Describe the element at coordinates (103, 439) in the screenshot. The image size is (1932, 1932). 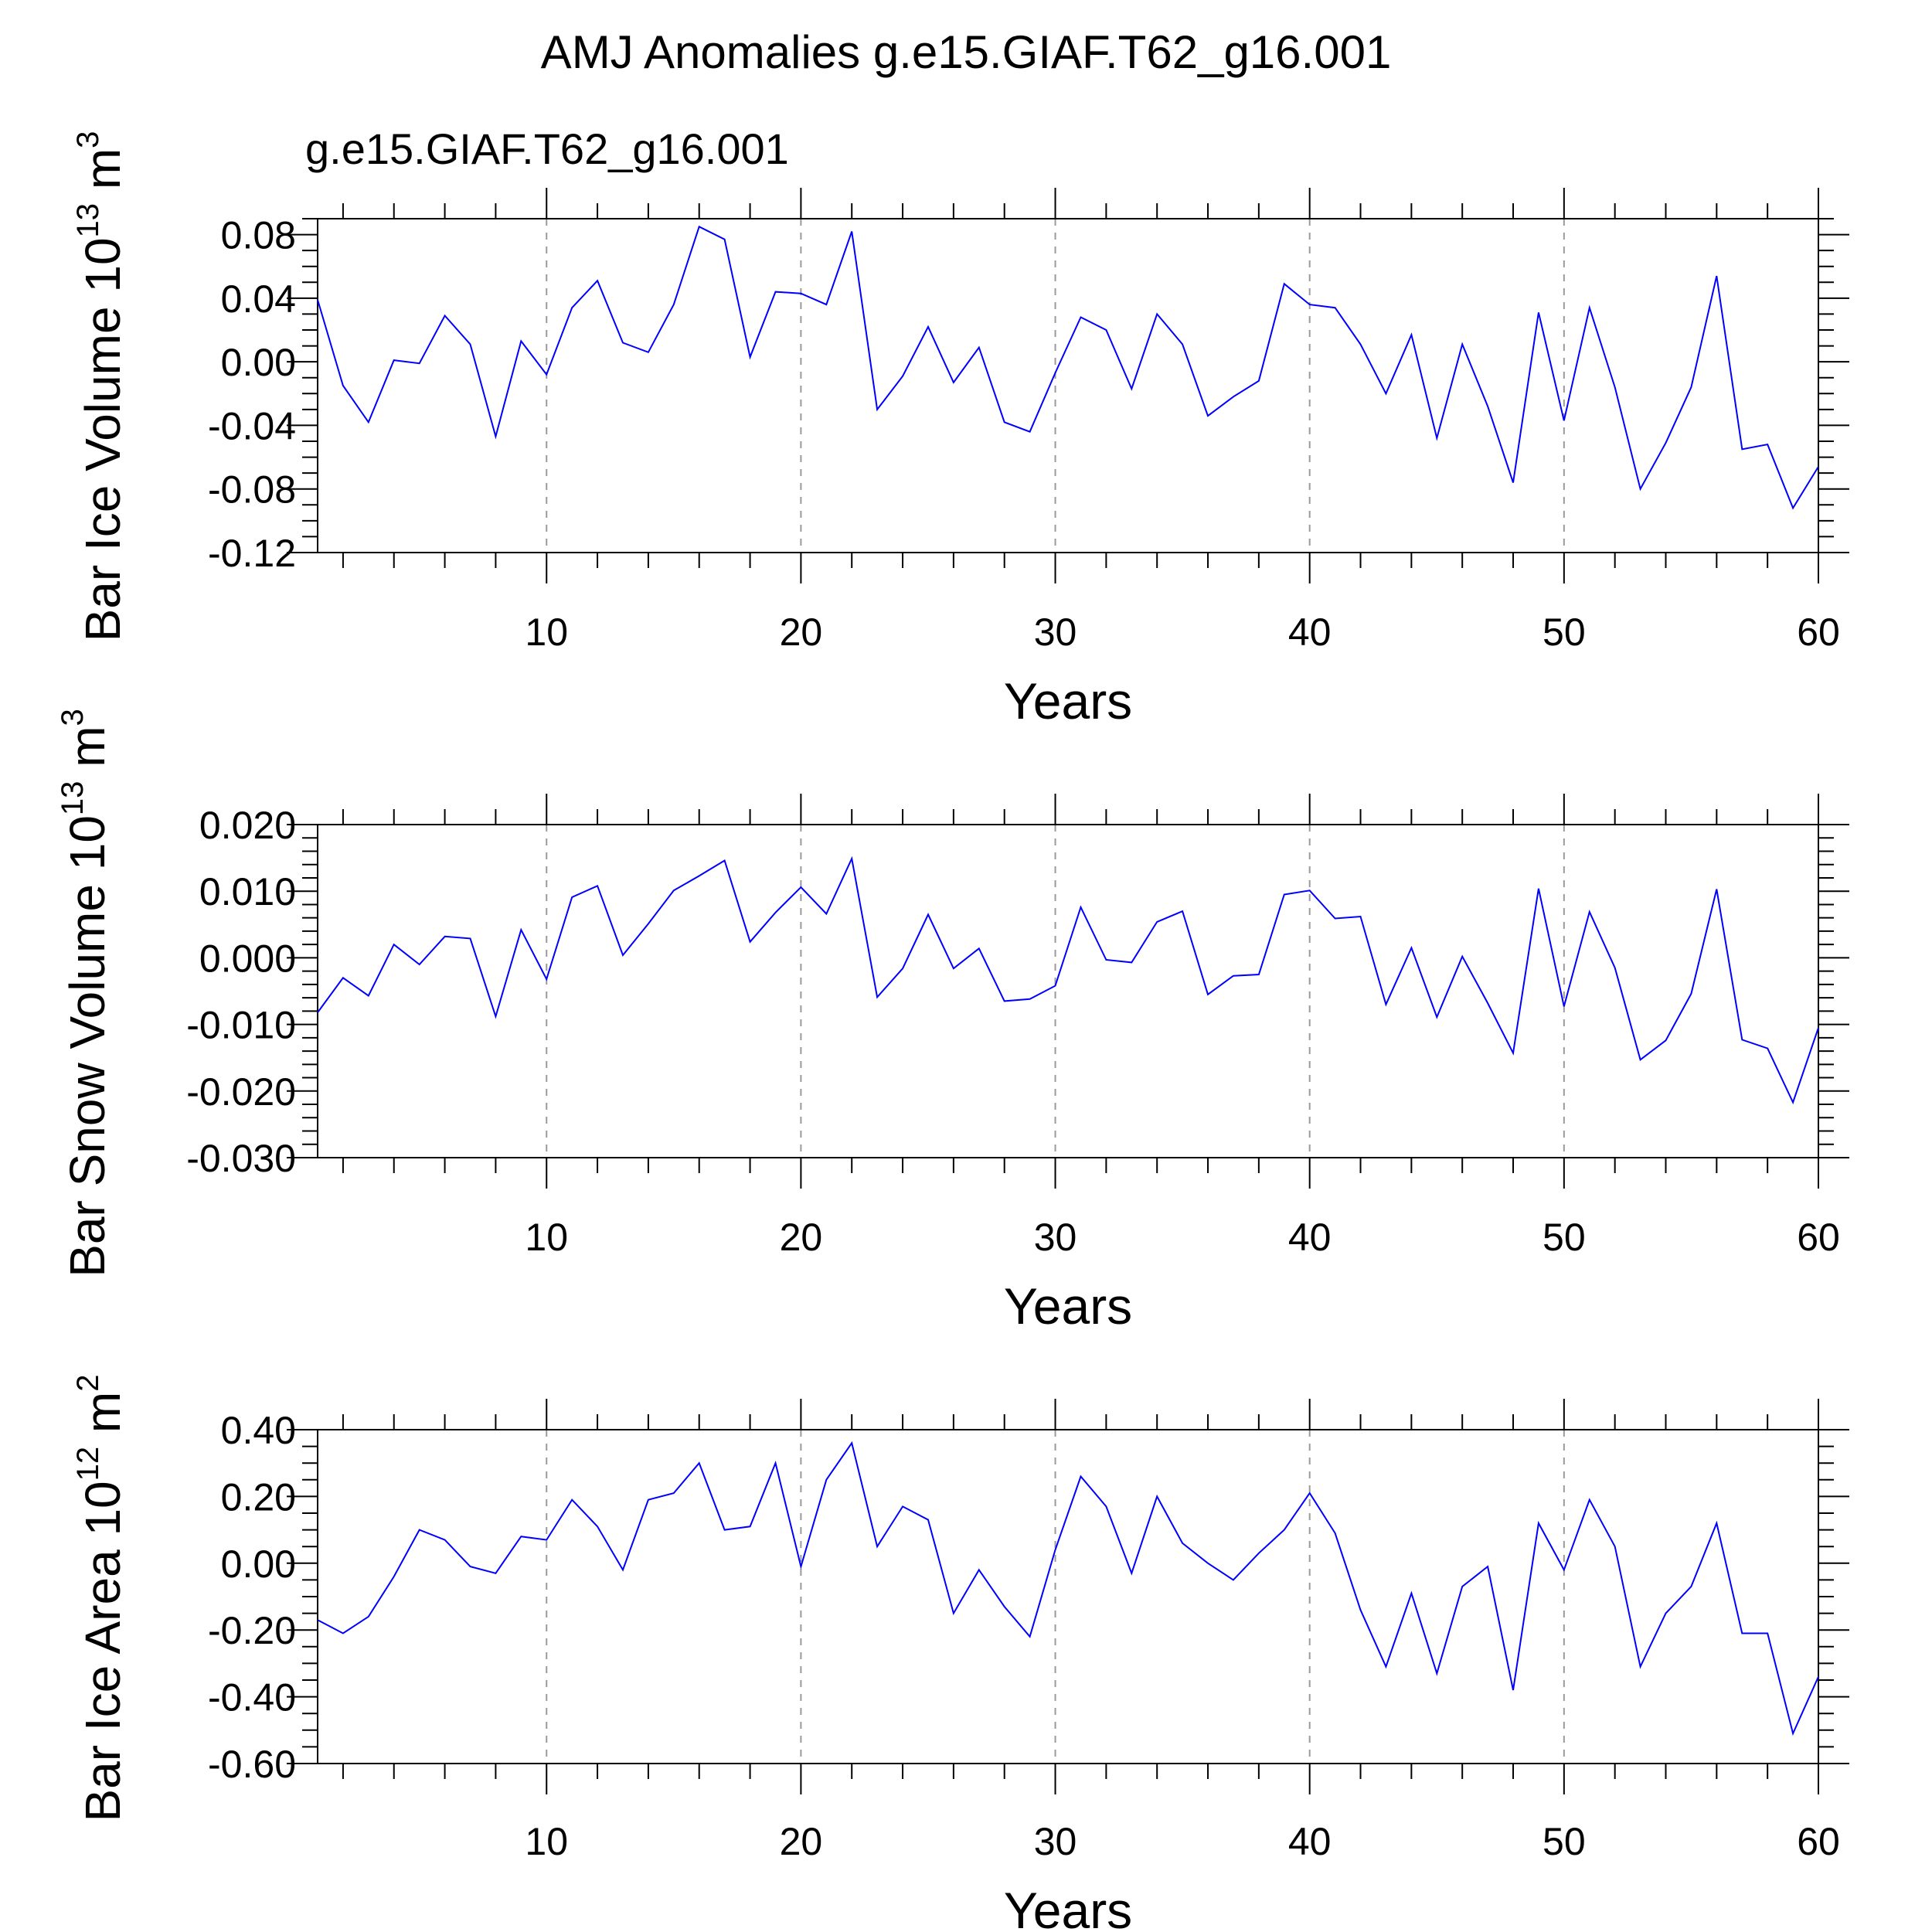
I see `y-axis-label: Bar Ice Volume 10` at that location.